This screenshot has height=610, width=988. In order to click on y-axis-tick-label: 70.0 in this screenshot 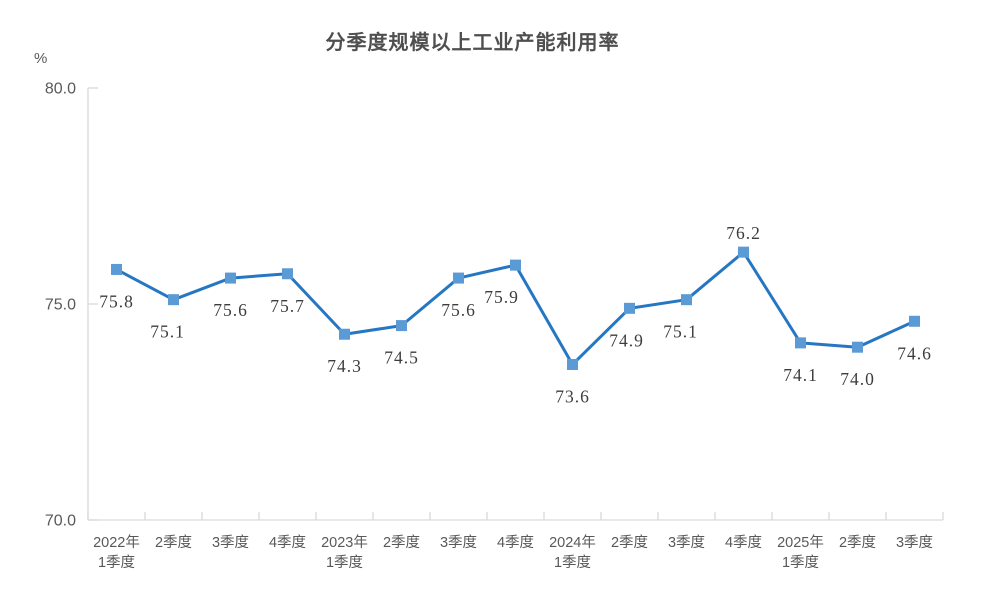, I will do `click(60, 521)`.